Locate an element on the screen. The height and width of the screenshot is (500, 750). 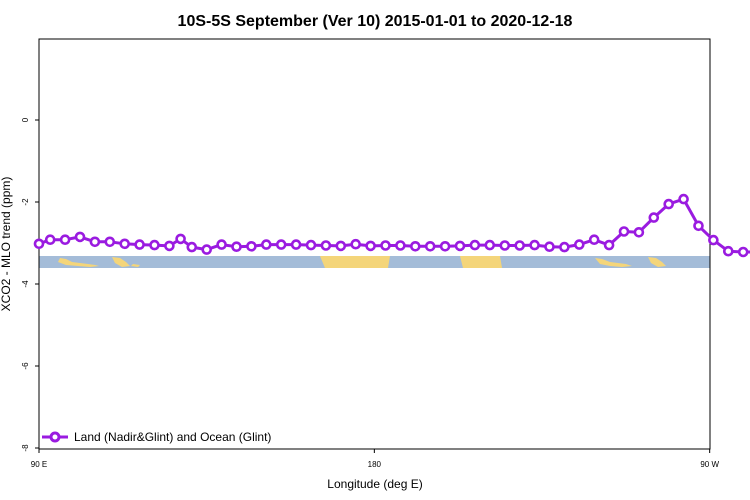
y-tick-label: -4 is located at coordinates (25, 284).